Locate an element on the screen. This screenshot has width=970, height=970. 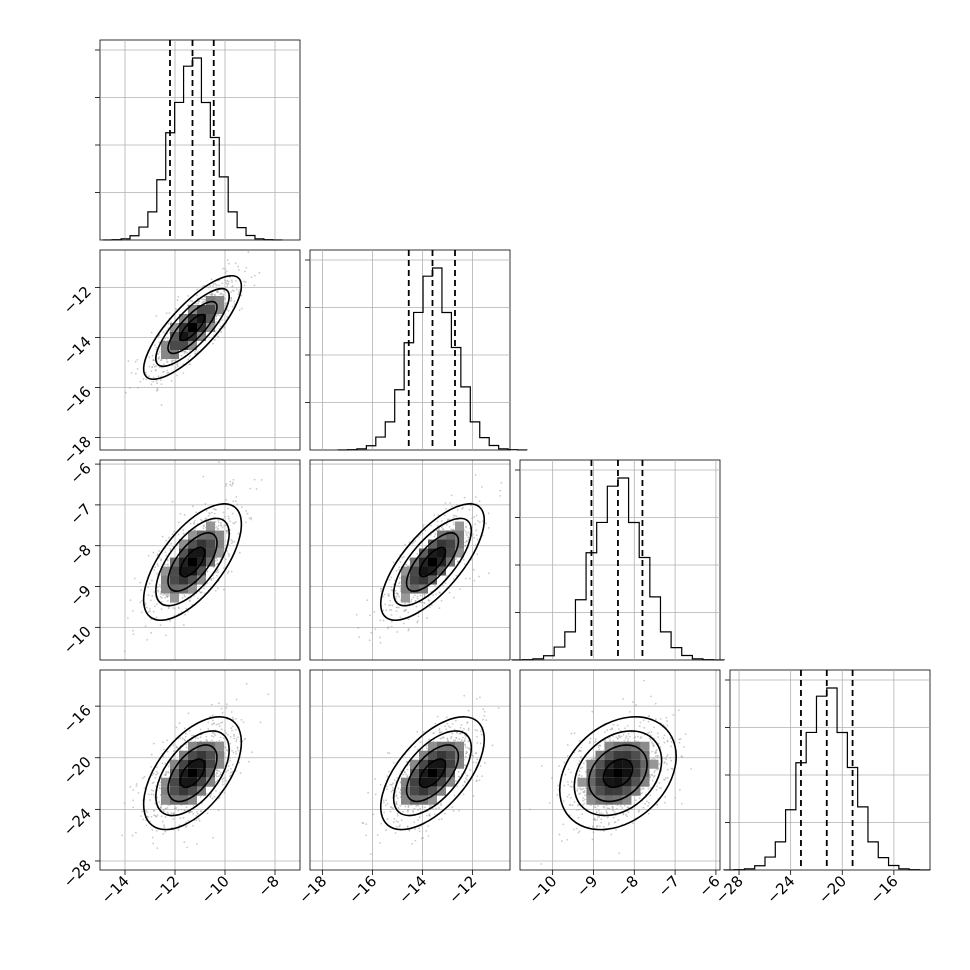
panel-frame is located at coordinates (200, 560).